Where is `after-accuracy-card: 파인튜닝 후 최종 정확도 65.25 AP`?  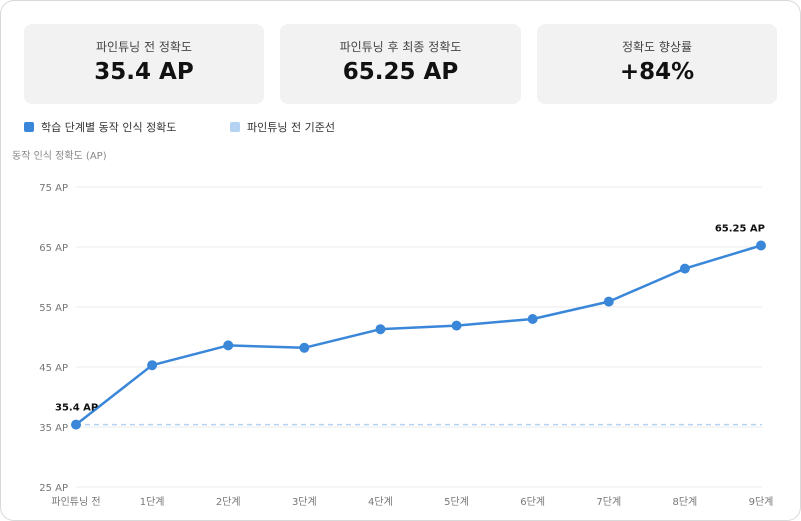
after-accuracy-card: 파인튜닝 후 최종 정확도 65.25 AP is located at coordinates (400, 64).